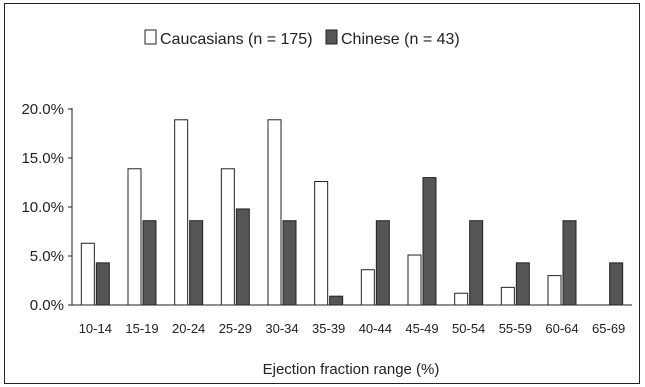  What do you see at coordinates (400, 39) in the screenshot?
I see `legend-label-chinese: Chinese (n = 43)` at bounding box center [400, 39].